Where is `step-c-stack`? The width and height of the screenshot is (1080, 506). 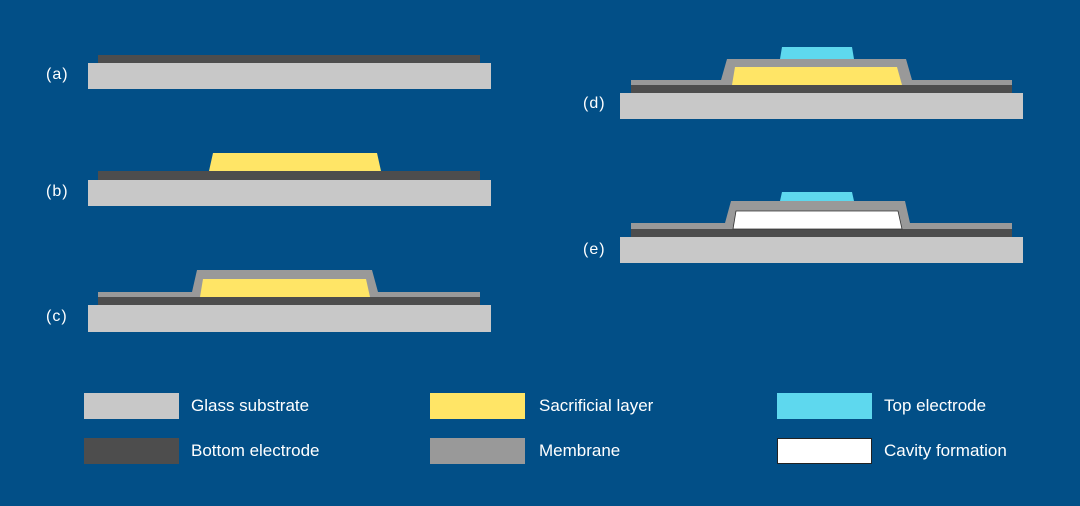 step-c-stack is located at coordinates (289, 301).